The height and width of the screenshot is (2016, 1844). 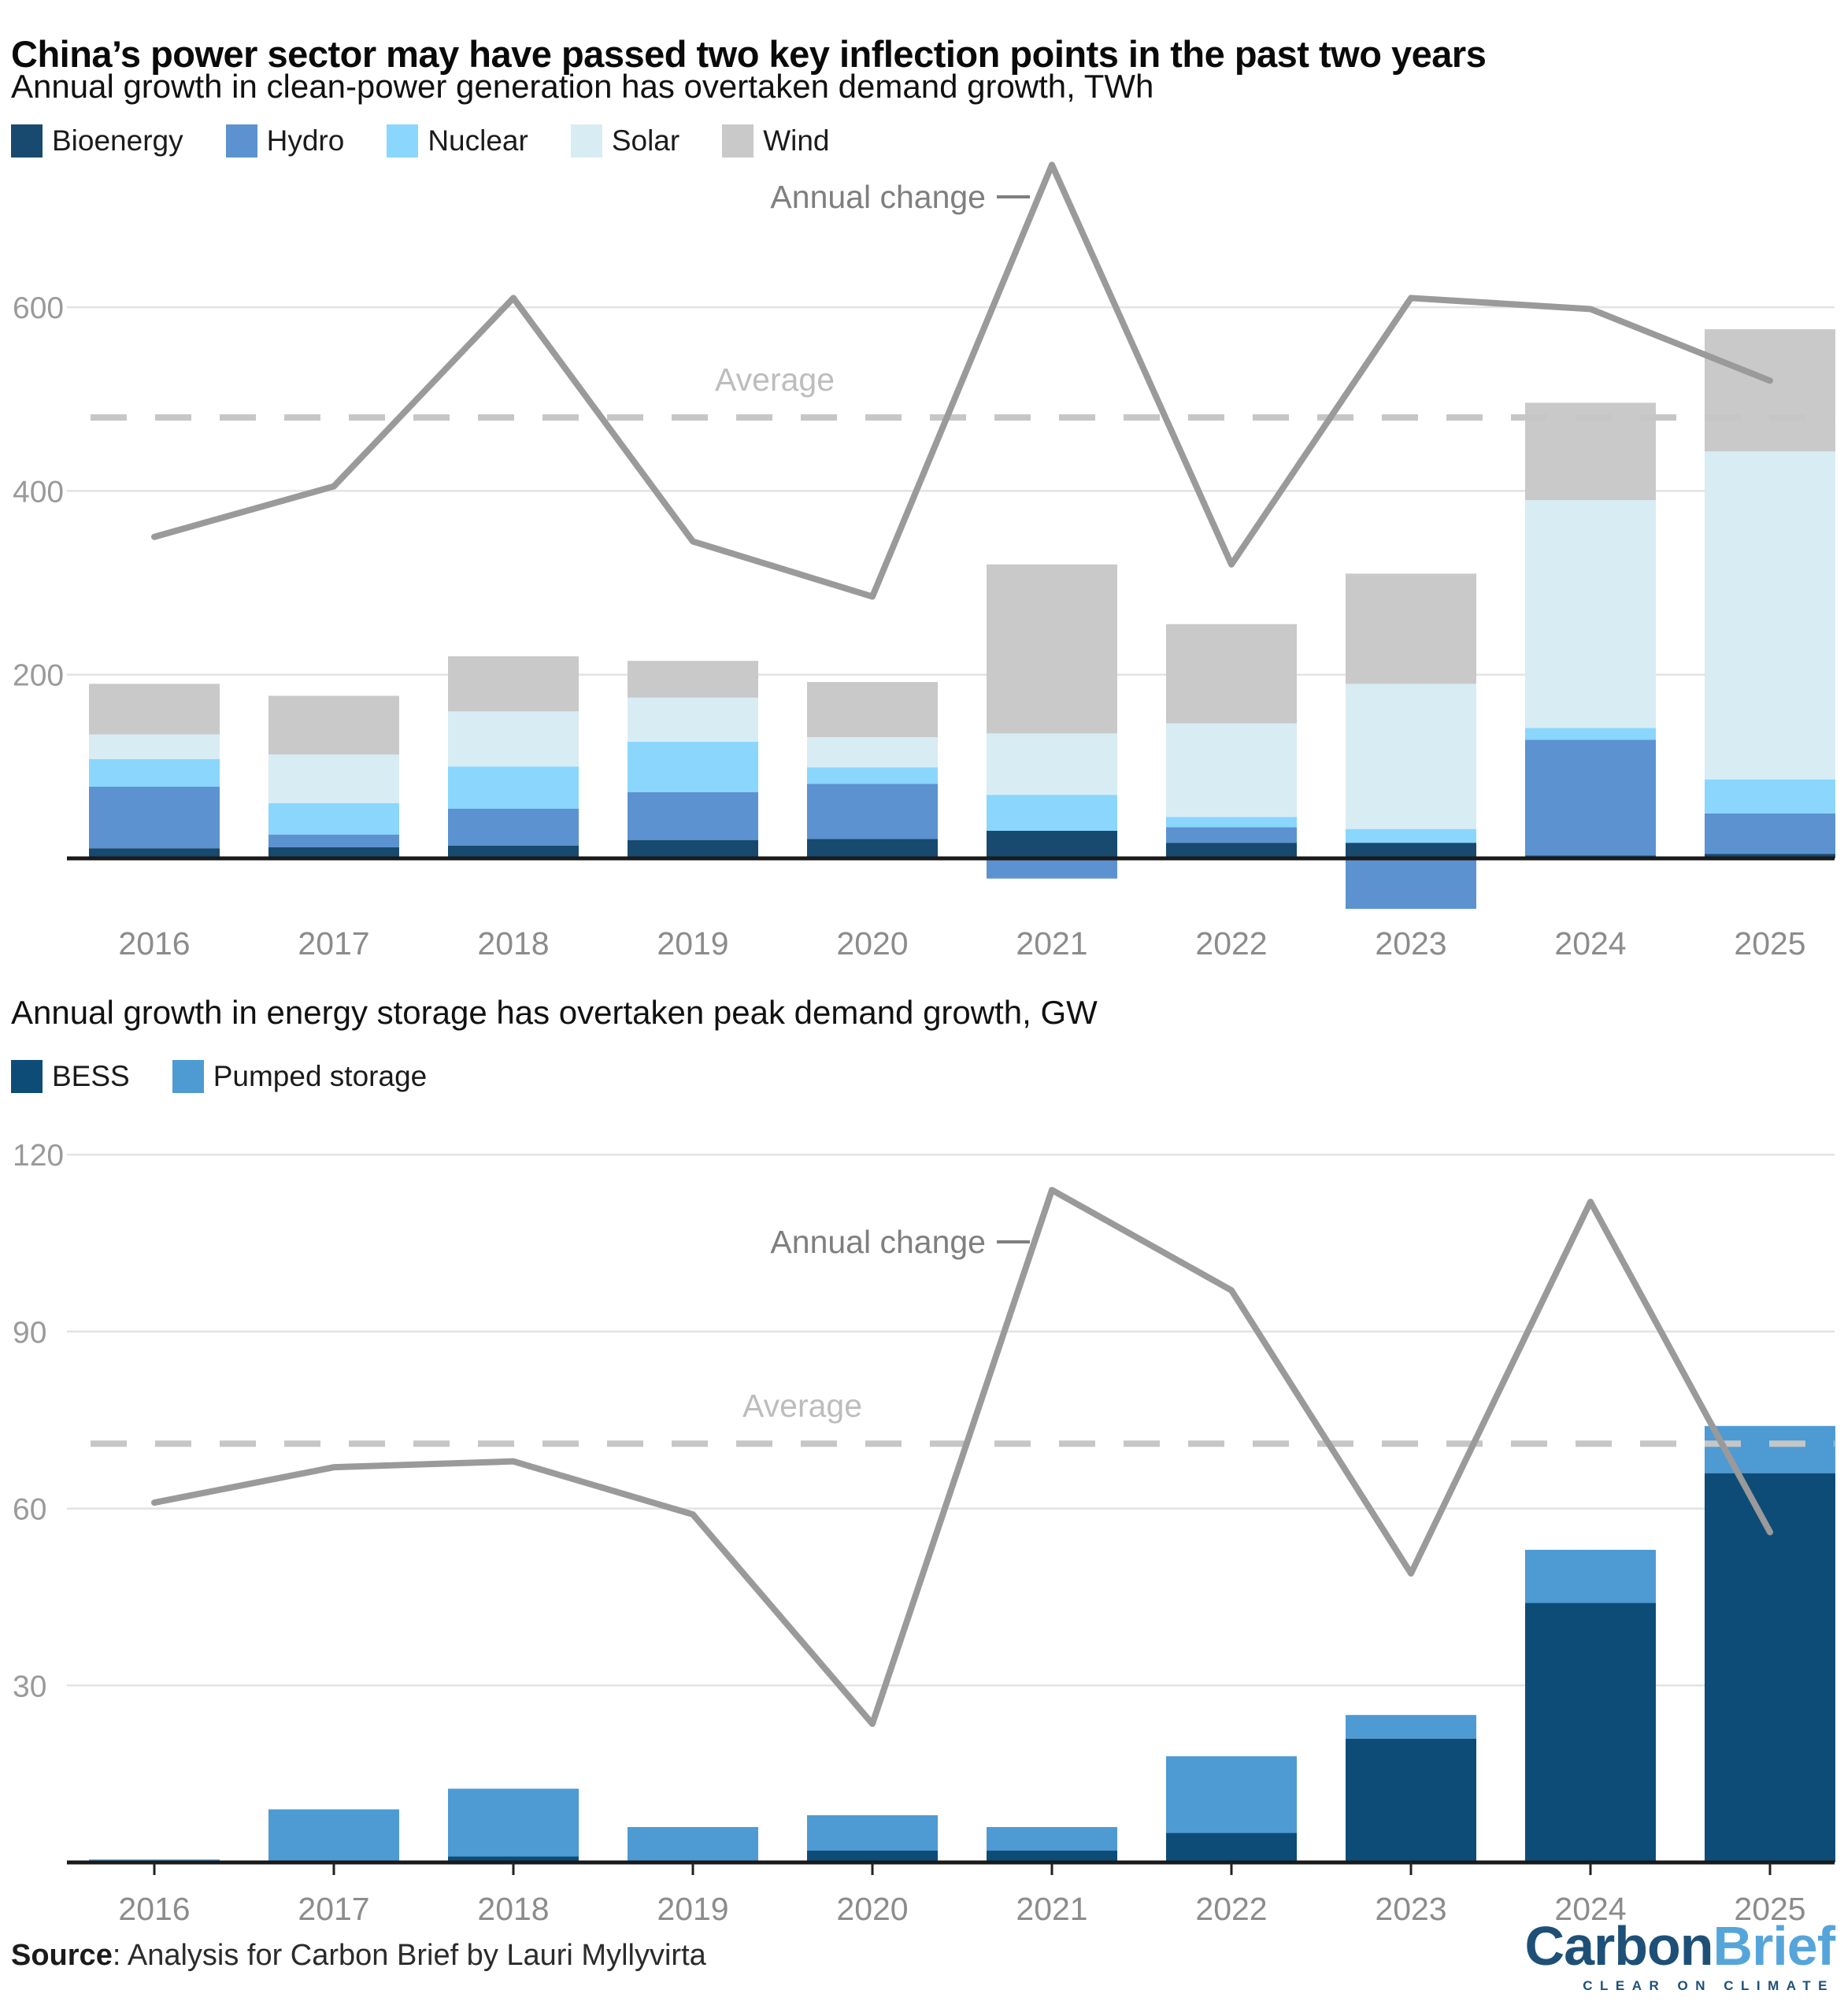 I want to click on logo-wordmark: CarbonBrief, so click(x=1680, y=1945).